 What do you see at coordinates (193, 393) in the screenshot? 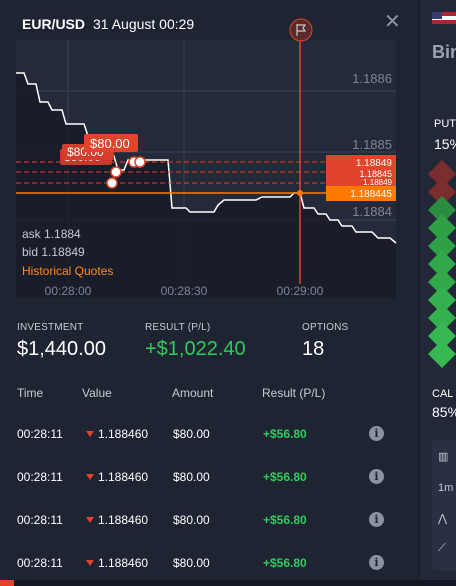
I see `column-header-amount: Amount` at bounding box center [193, 393].